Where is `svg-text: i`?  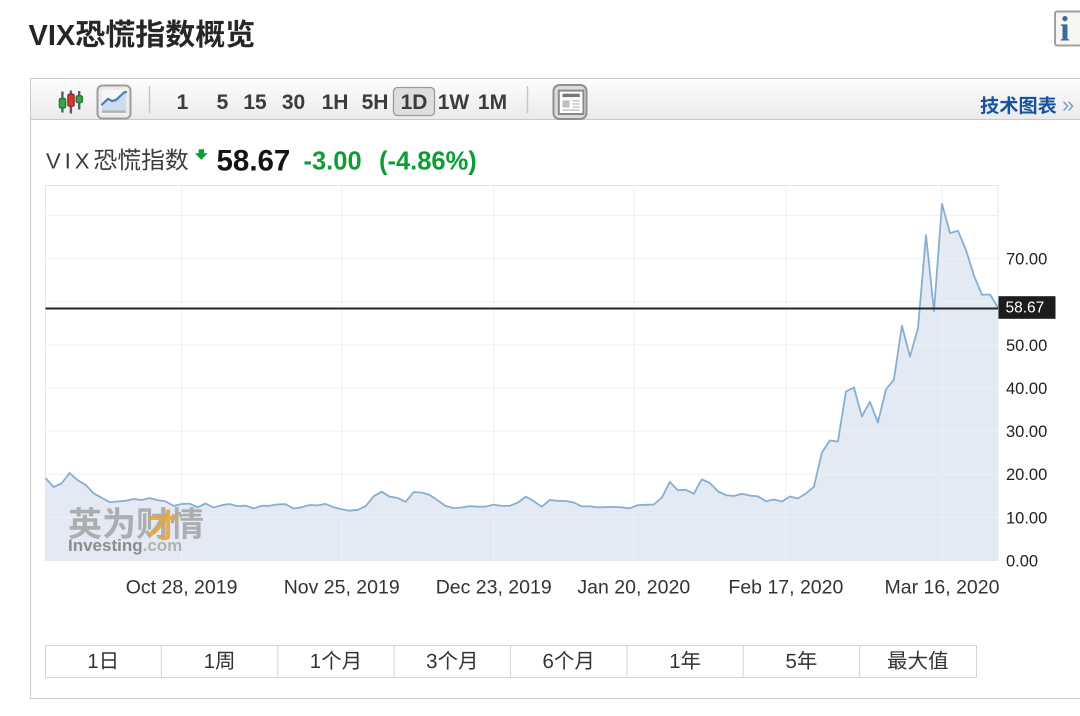 svg-text: i is located at coordinates (1065, 29).